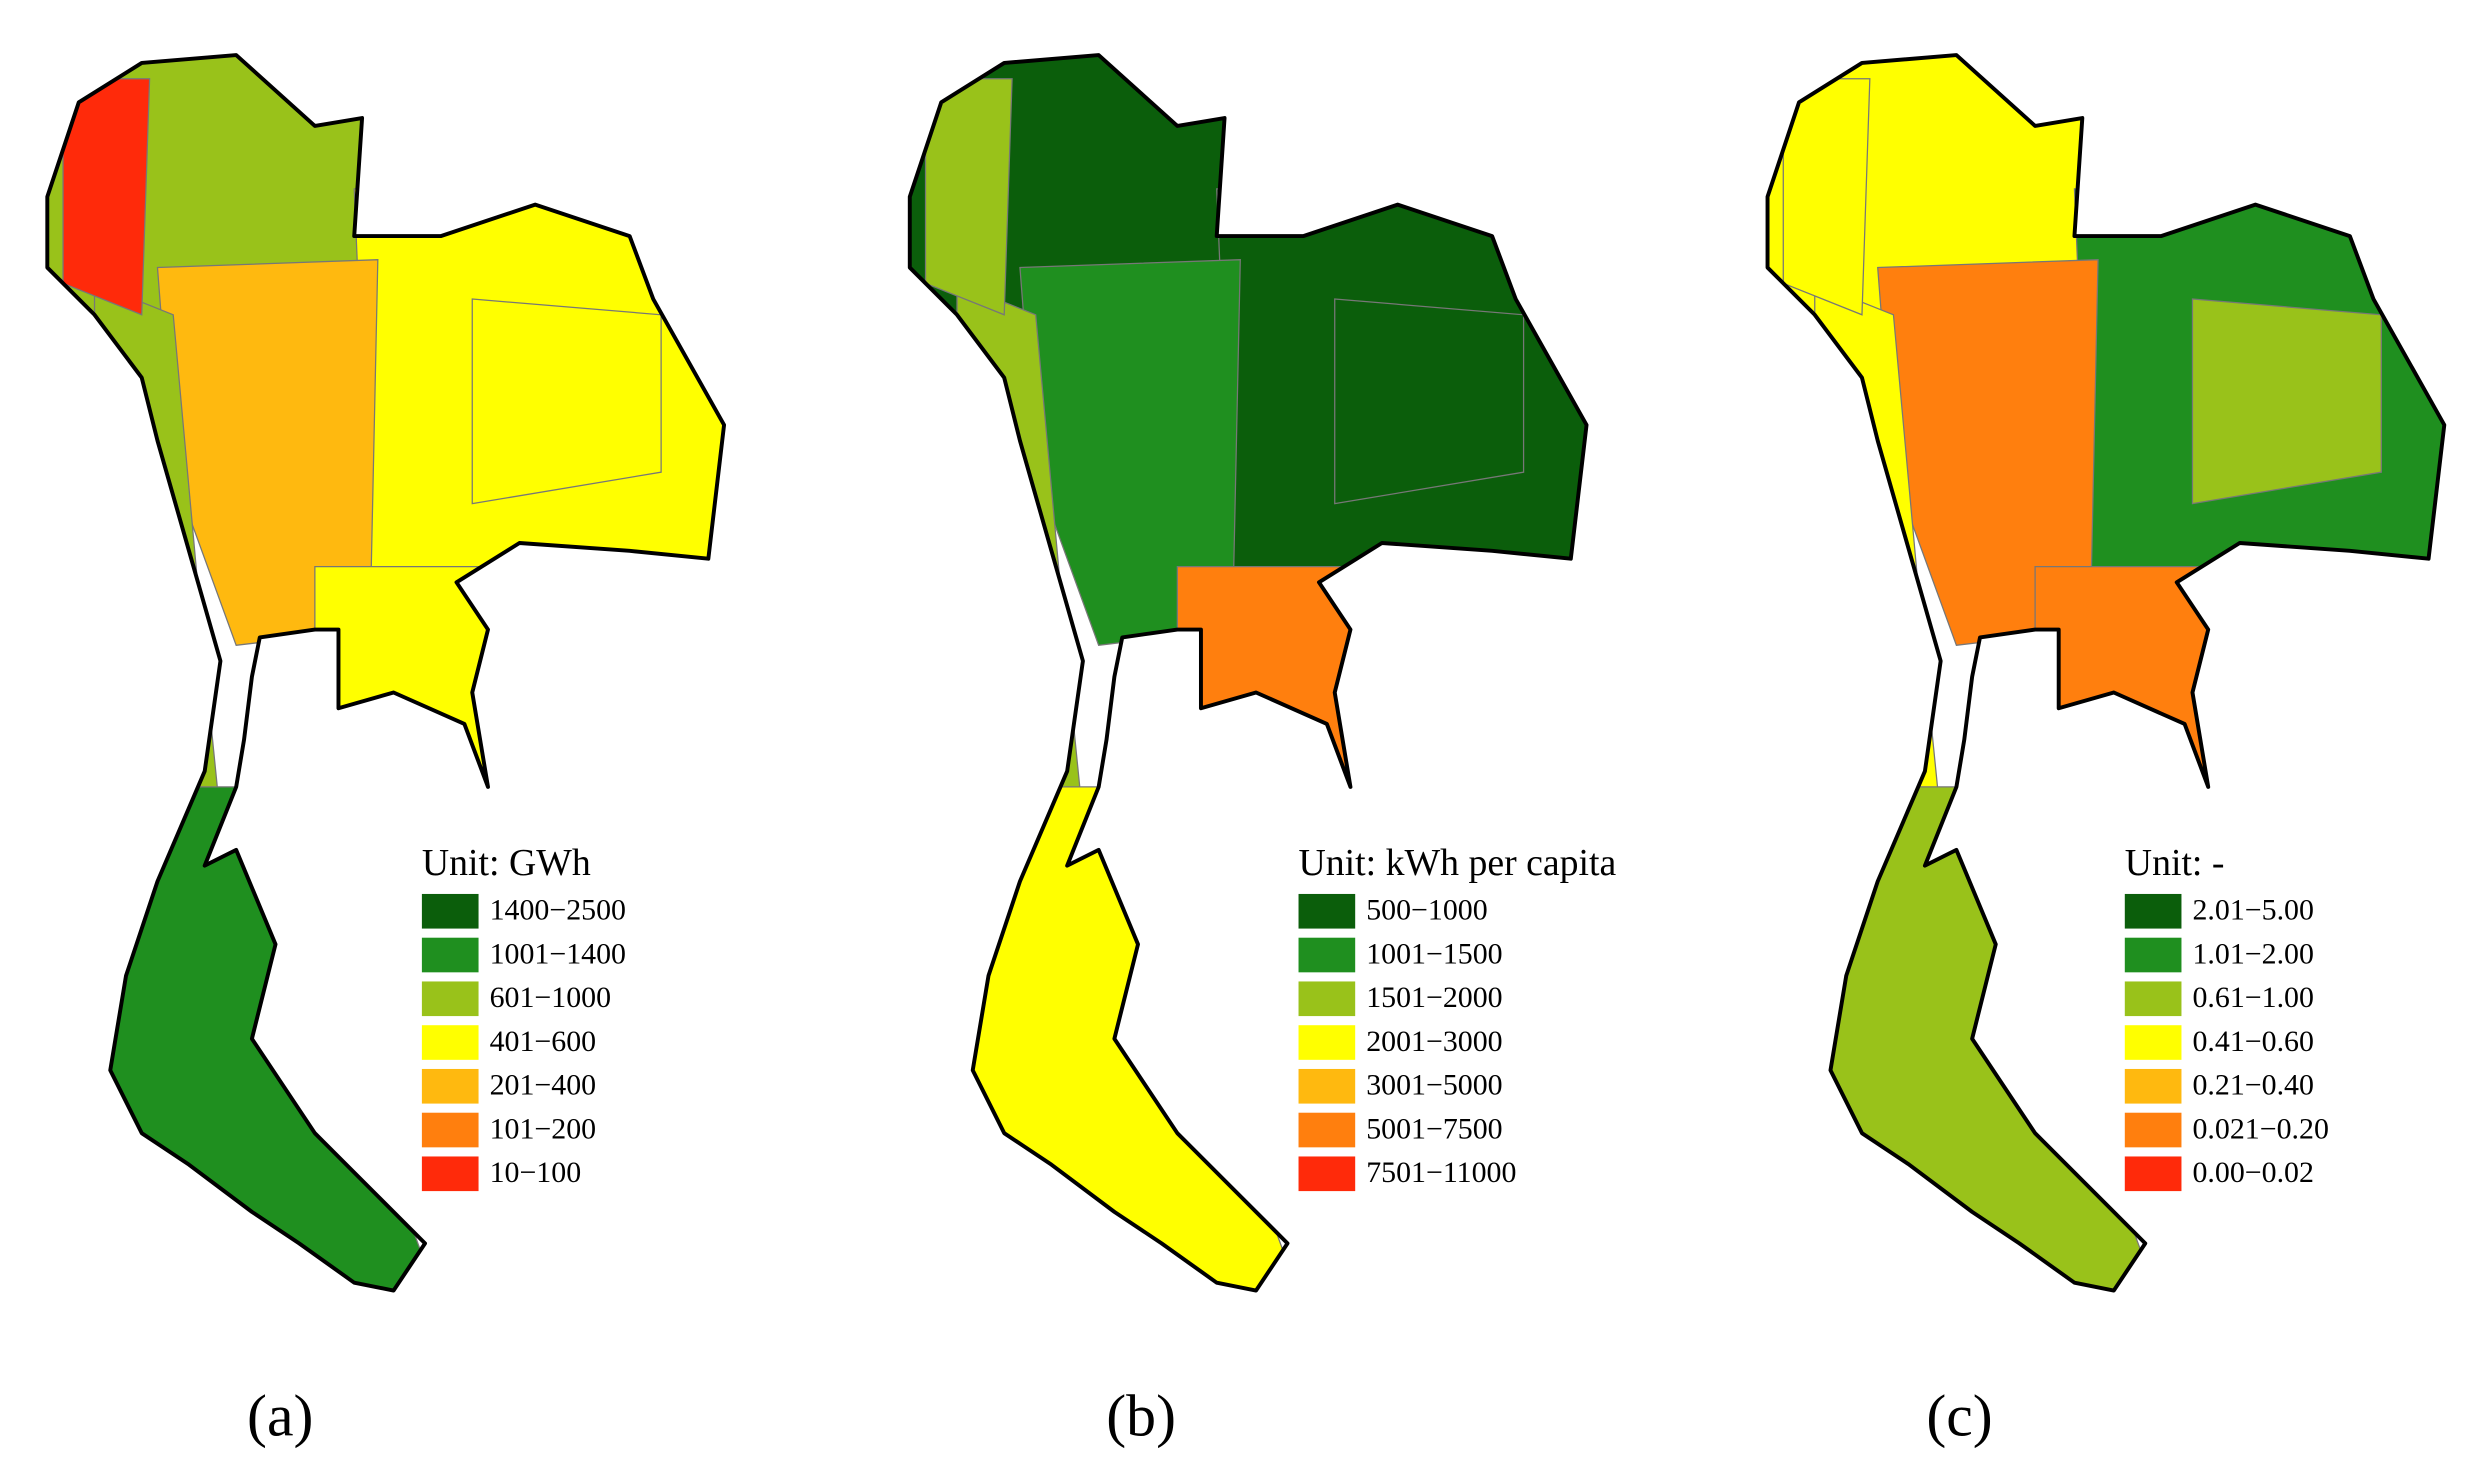 The image size is (2468, 1481). Describe the element at coordinates (1458, 863) in the screenshot. I see `legend-title: Unit: kWh per capita` at that location.